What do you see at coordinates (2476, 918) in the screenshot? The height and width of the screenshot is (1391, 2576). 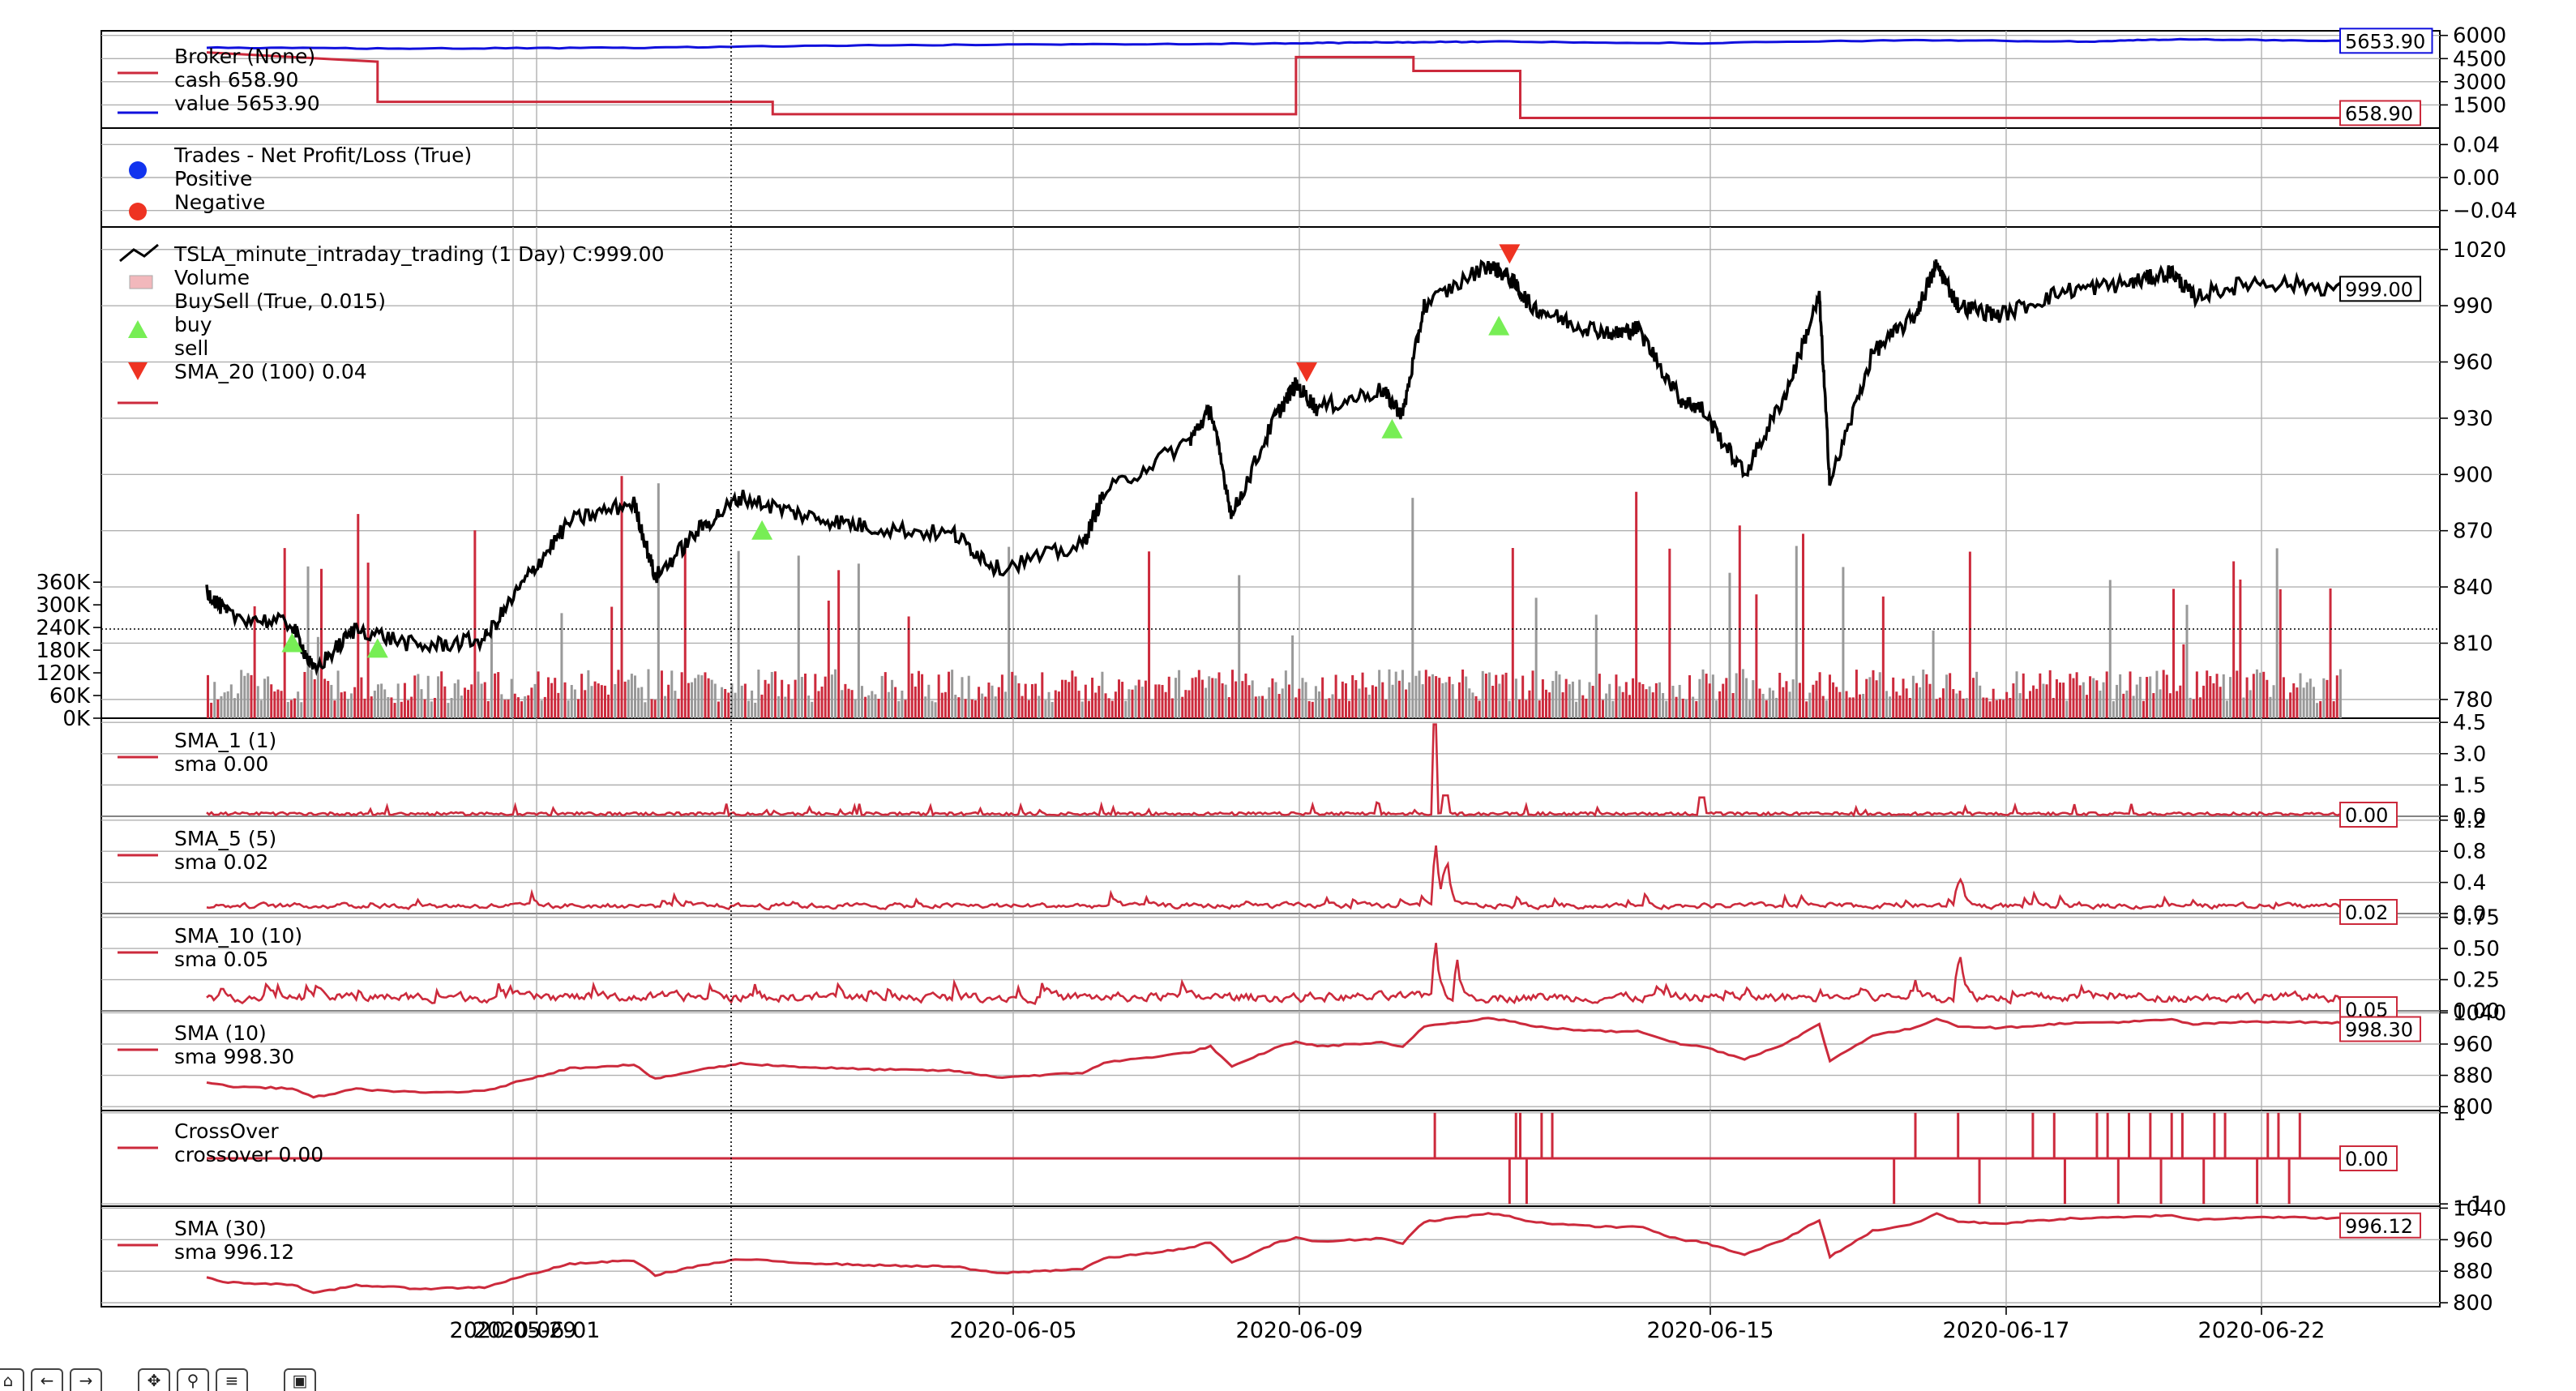 I see `y-tick-label-sma10-3: 0.75` at bounding box center [2476, 918].